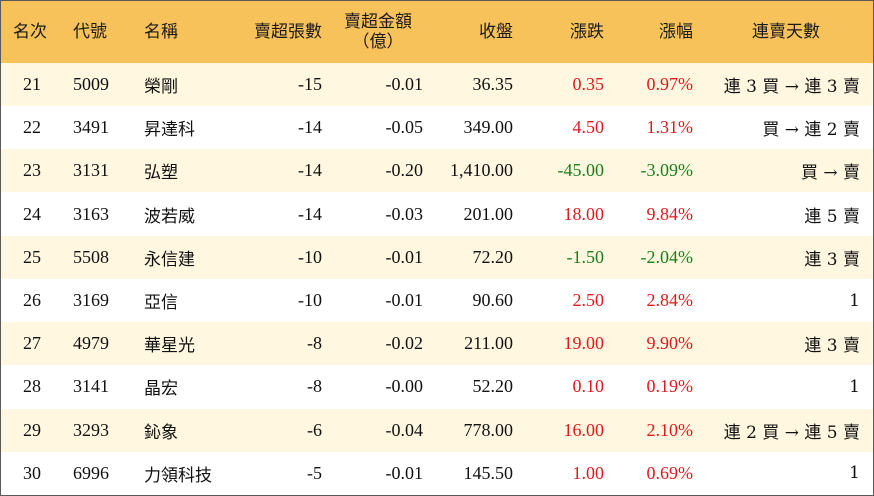 The image size is (874, 496). What do you see at coordinates (404, 170) in the screenshot?
I see `cell-amount: -0.20` at bounding box center [404, 170].